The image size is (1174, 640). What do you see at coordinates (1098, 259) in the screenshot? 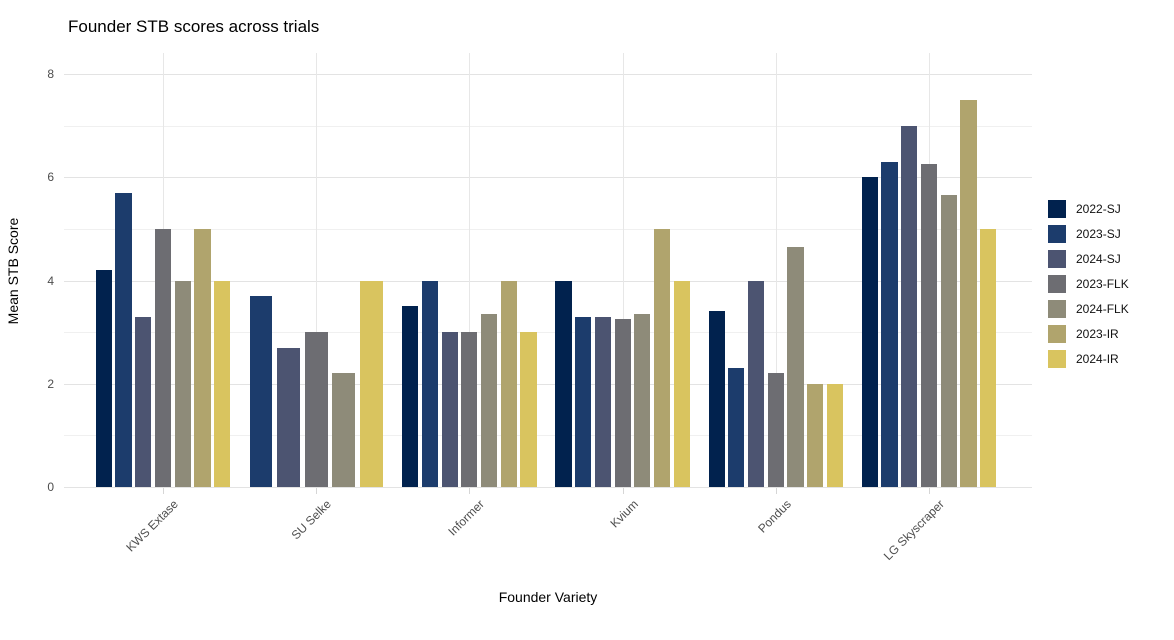
I see `legend-label: 2024-SJ` at bounding box center [1098, 259].